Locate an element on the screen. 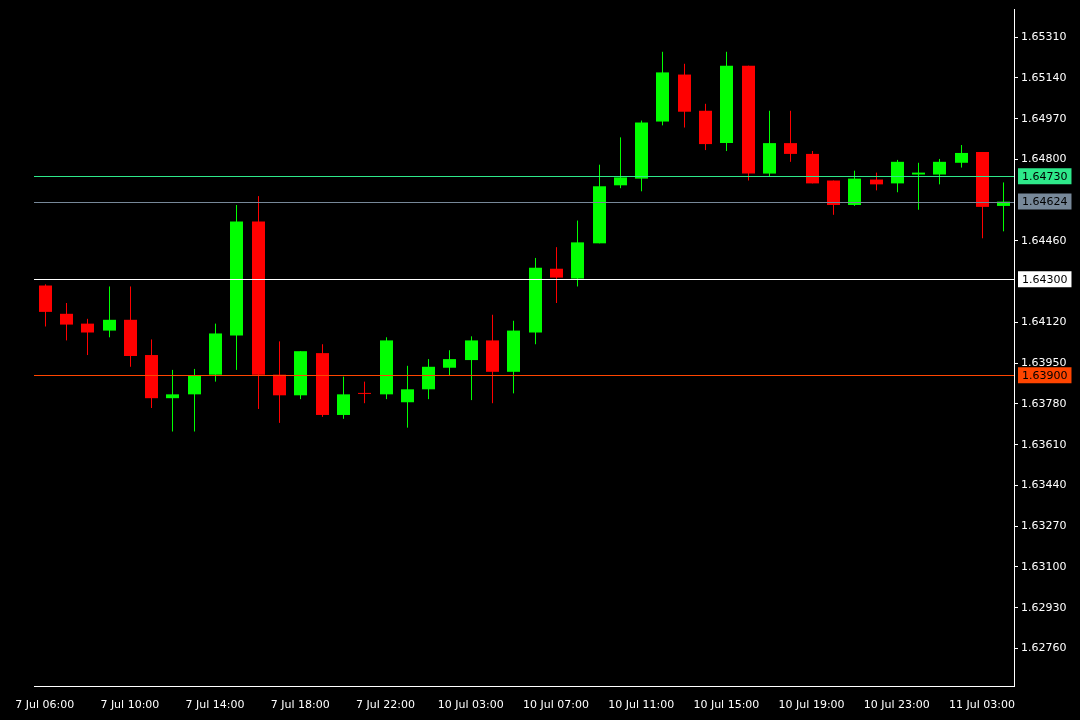 This screenshot has height=720, width=1080. y-tick-label: 1.64970 is located at coordinates (1044, 118).